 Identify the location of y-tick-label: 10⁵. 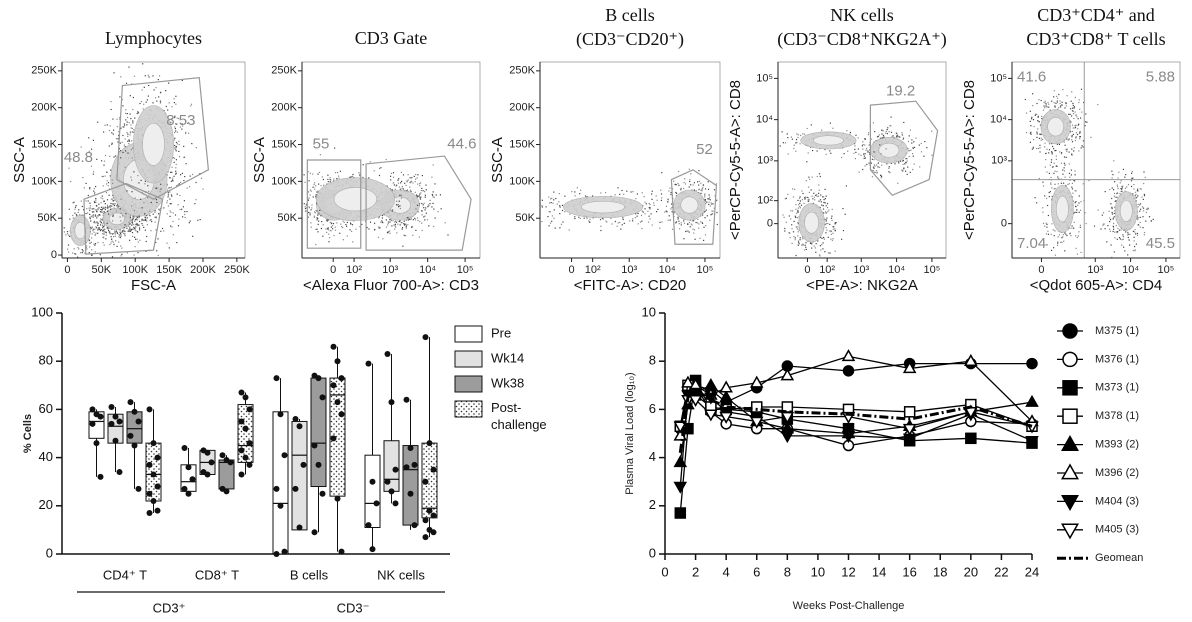
(764, 78).